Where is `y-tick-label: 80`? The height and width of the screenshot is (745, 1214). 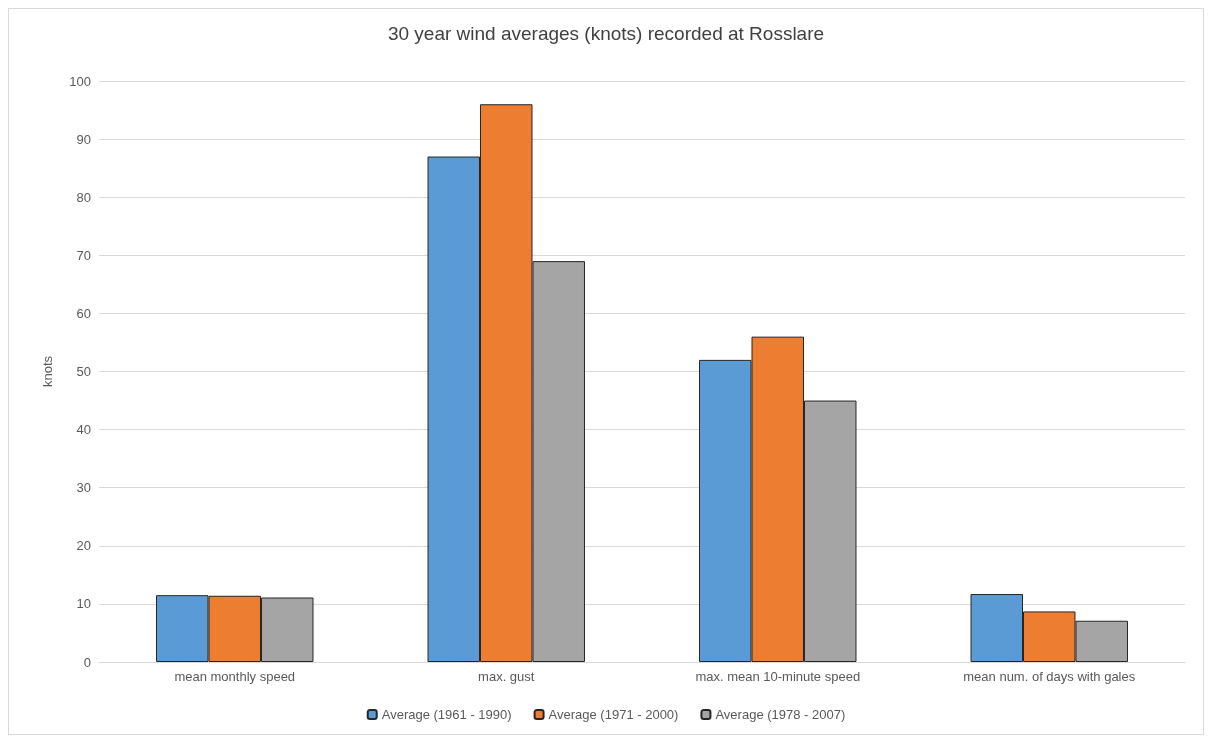 y-tick-label: 80 is located at coordinates (83, 197).